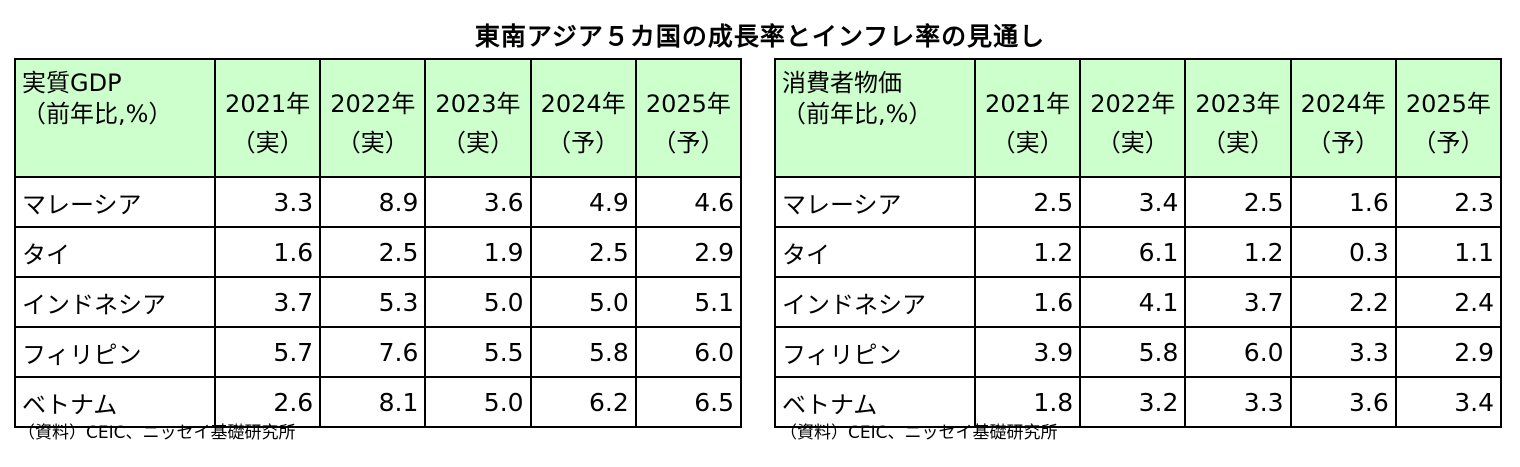 This screenshot has height=467, width=1520. What do you see at coordinates (1133, 252) in the screenshot?
I see `table-cell: 6.1` at bounding box center [1133, 252].